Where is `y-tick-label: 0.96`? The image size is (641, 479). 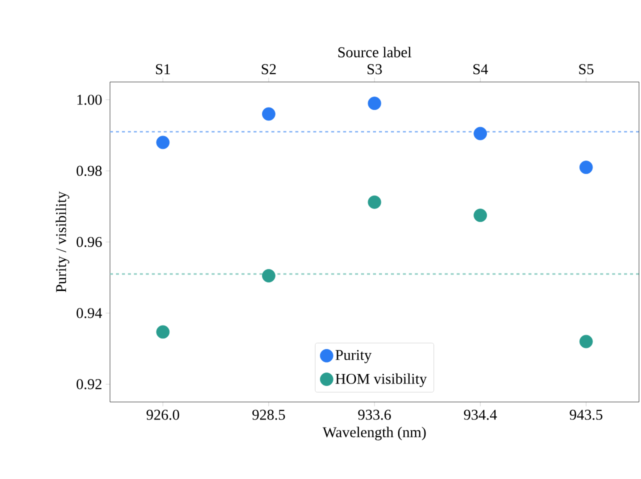
y-tick-label: 0.96 is located at coordinates (89, 242).